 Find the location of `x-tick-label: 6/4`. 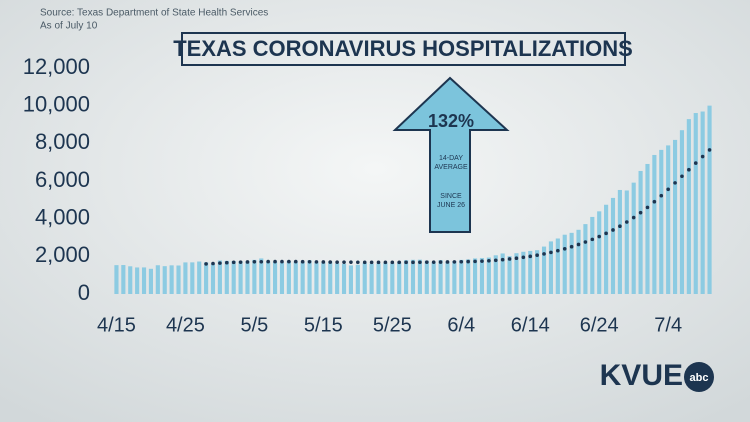

x-tick-label: 6/4 is located at coordinates (461, 325).